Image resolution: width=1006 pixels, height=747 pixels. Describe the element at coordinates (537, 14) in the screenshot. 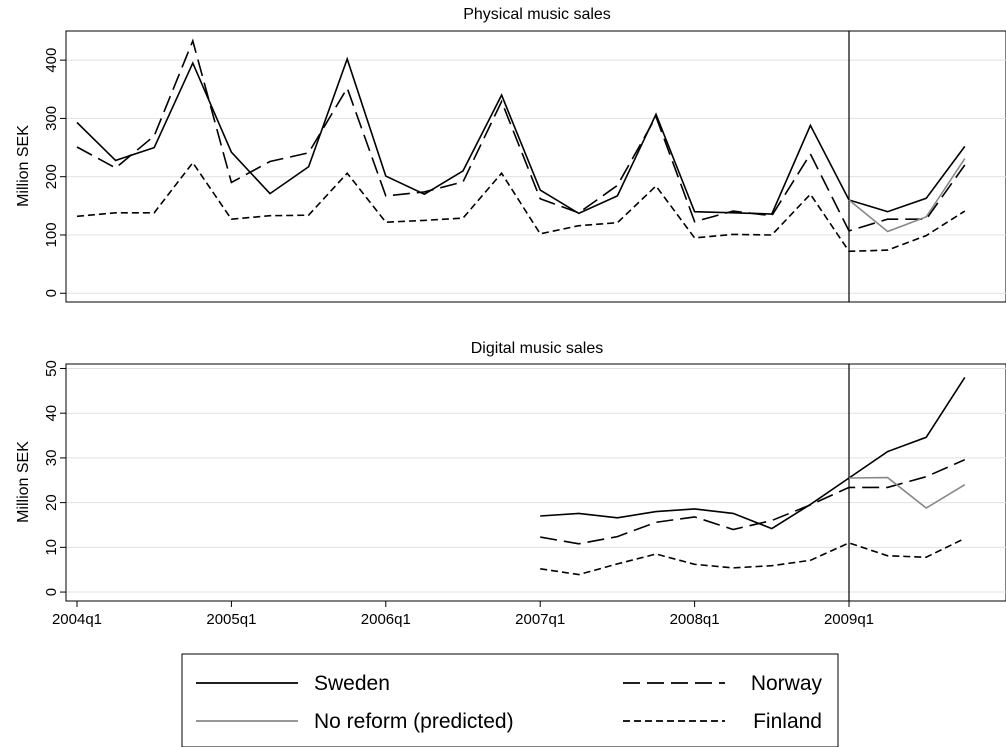

I see `physical-sales-title: Physical music sales` at that location.